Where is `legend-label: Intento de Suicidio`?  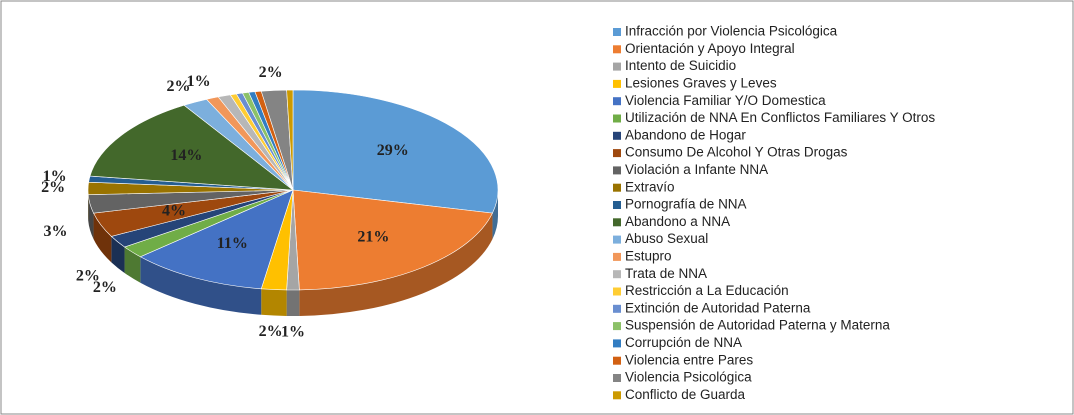 legend-label: Intento de Suicidio is located at coordinates (680, 65).